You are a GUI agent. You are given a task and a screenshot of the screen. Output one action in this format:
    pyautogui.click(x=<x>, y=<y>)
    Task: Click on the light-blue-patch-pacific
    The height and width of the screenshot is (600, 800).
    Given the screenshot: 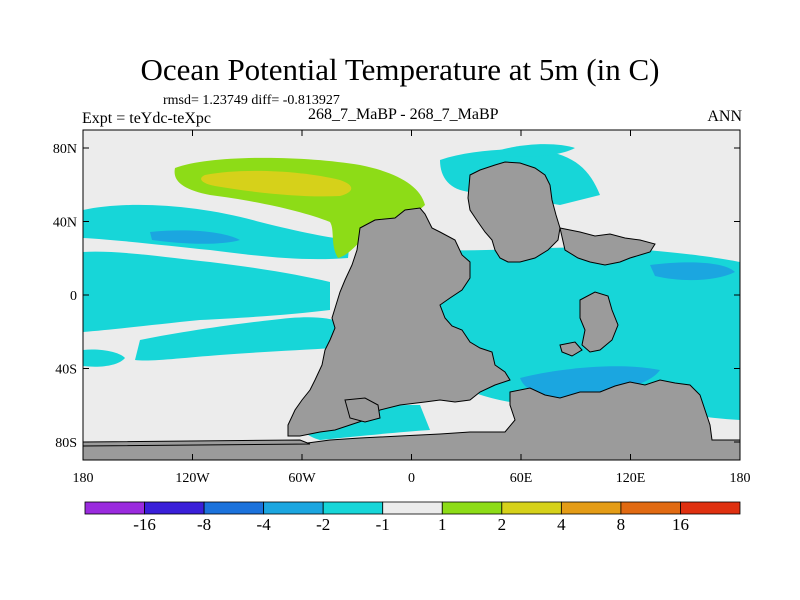 What is the action you would take?
    pyautogui.click(x=195, y=237)
    